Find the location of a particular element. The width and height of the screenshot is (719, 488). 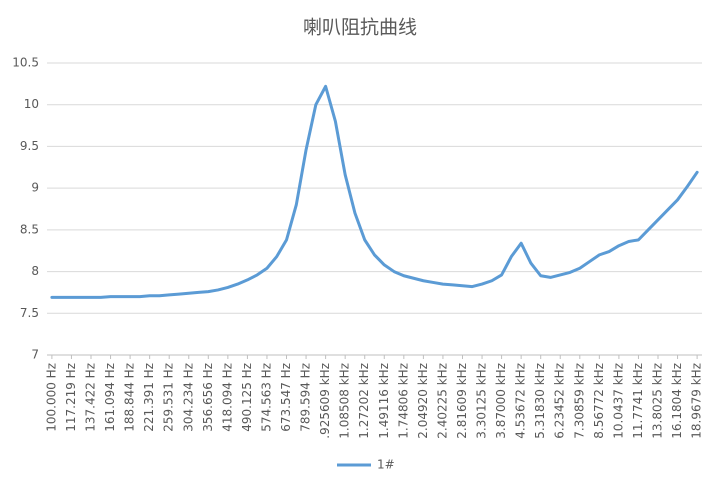

x-tick-label: 7.30859 kHz is located at coordinates (579, 401).